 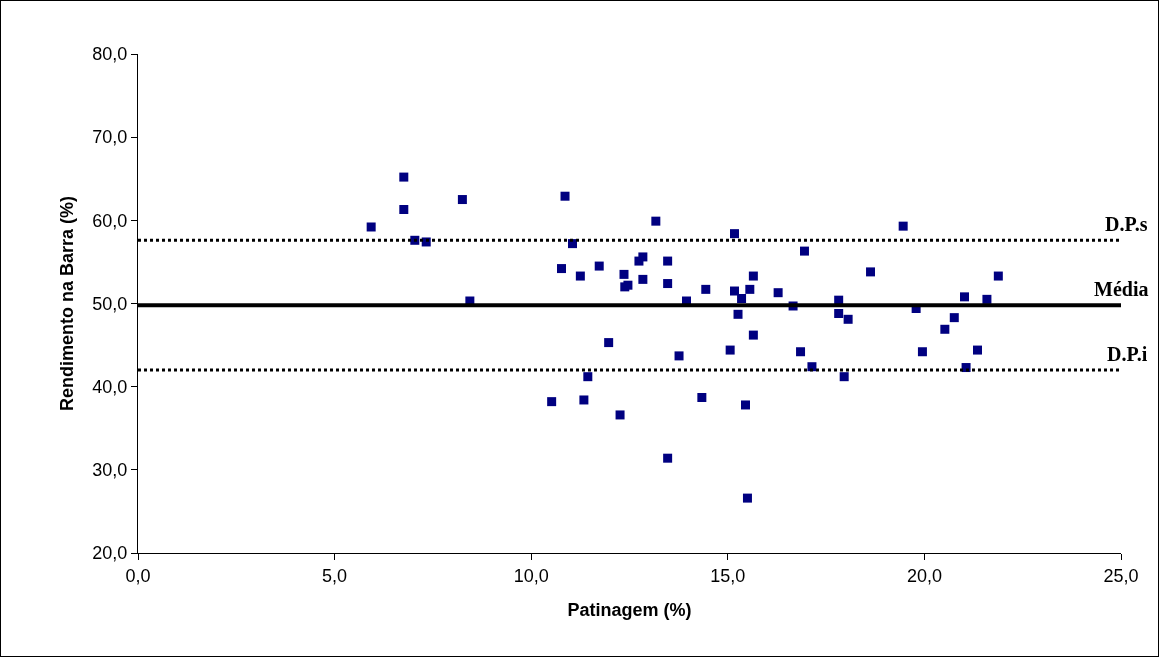 What do you see at coordinates (110, 553) in the screenshot?
I see `y-tick-label: 20,0` at bounding box center [110, 553].